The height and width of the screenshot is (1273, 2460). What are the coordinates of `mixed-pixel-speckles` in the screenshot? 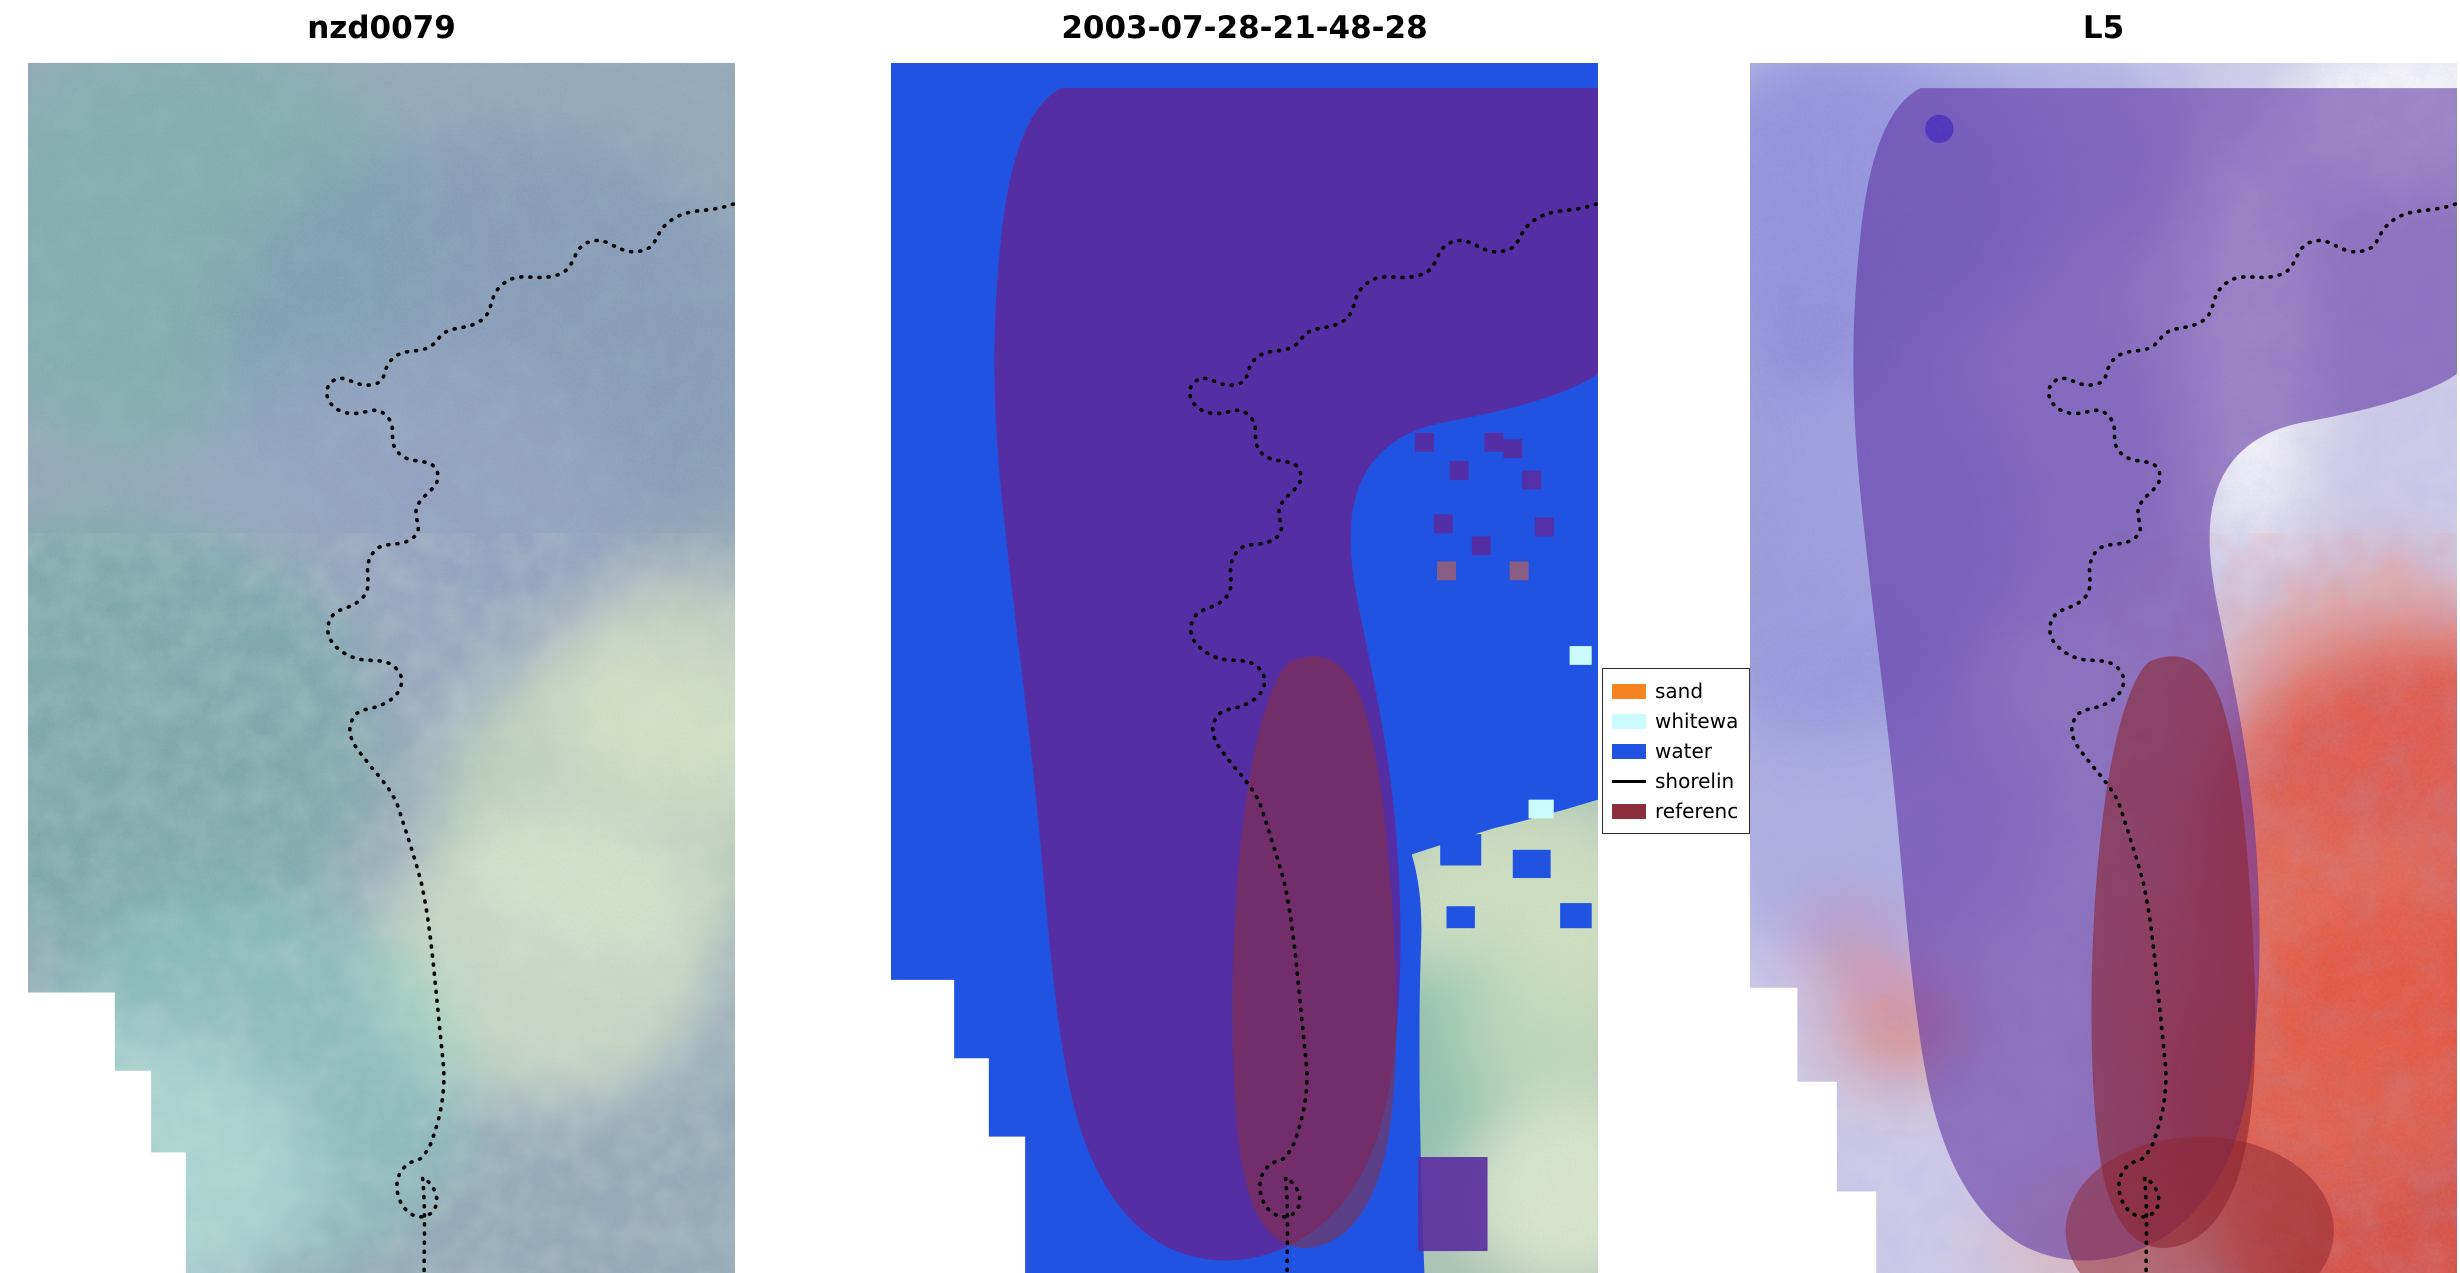 It's located at (1483, 571).